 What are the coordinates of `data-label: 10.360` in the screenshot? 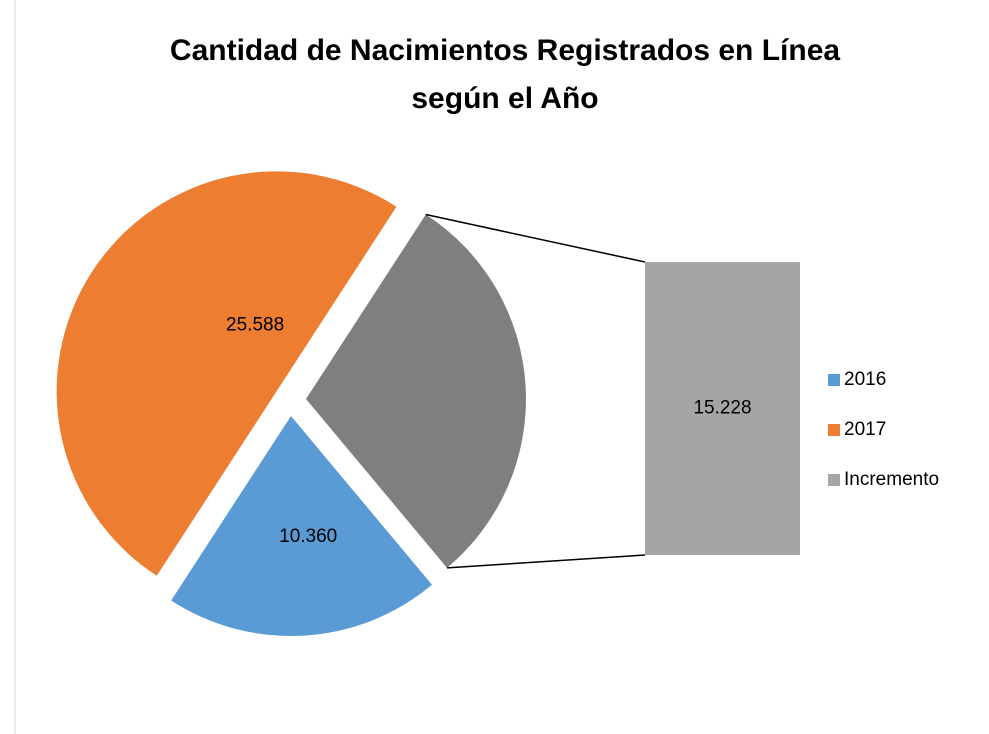 It's located at (308, 536).